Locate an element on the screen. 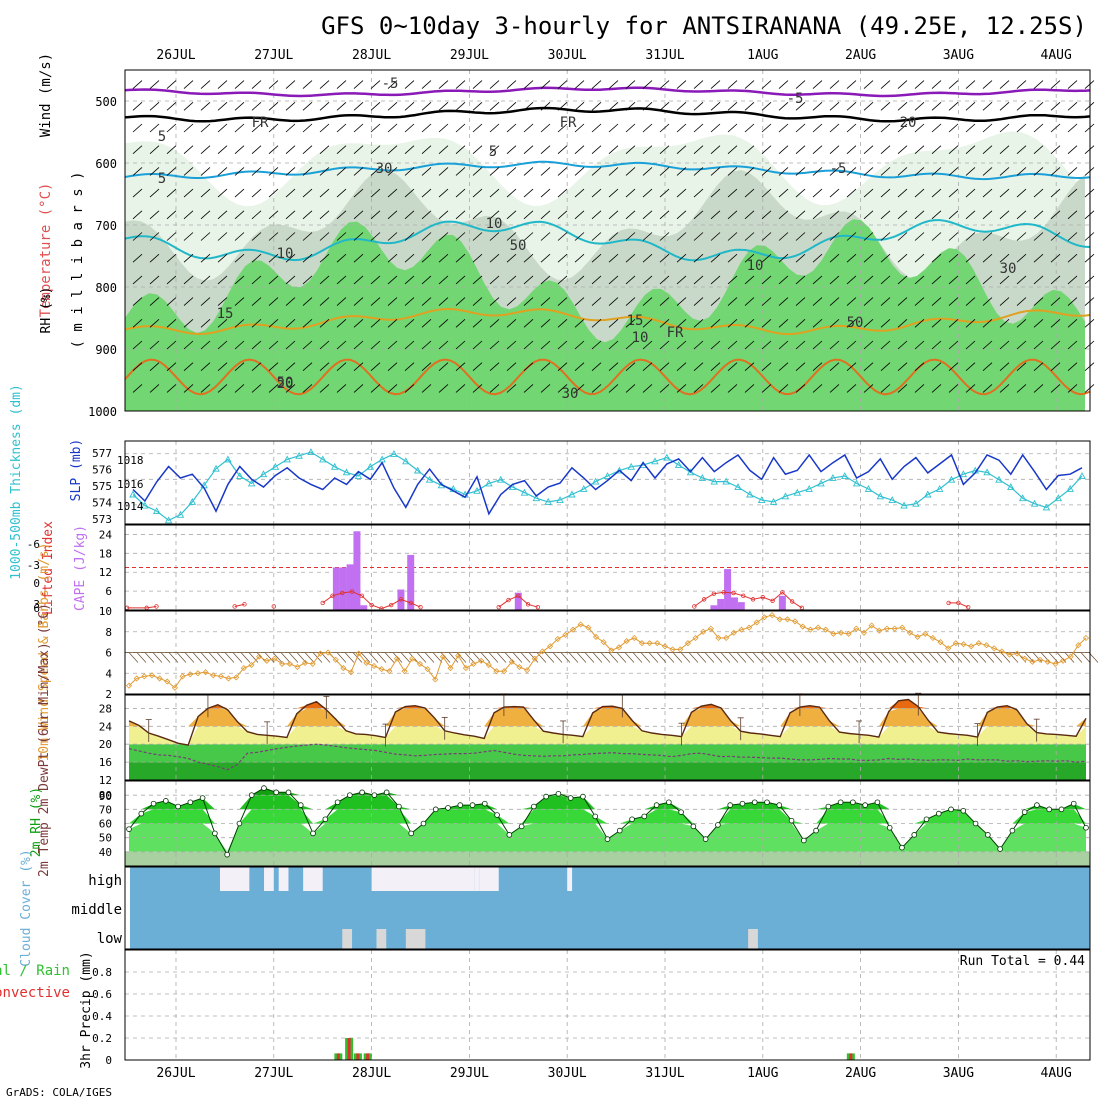 This screenshot has height=1100, width=1100. contour-label: FR is located at coordinates (260, 123).